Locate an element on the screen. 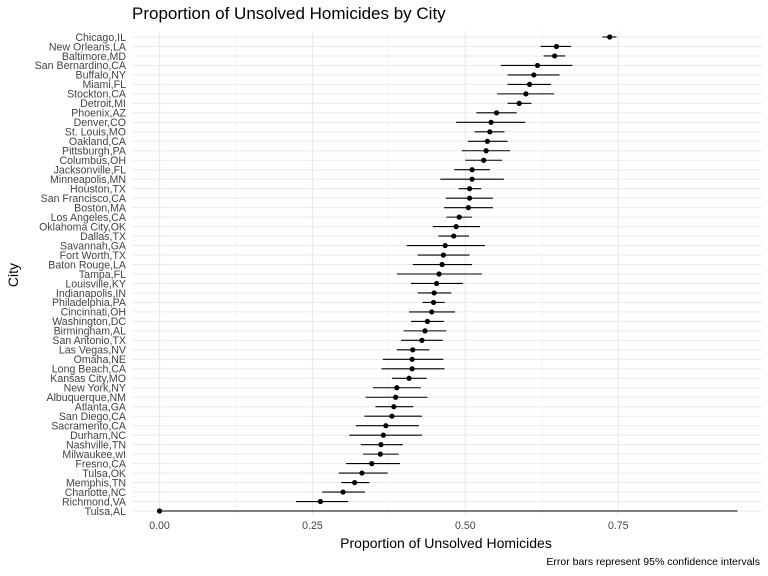 This screenshot has width=768, height=576. y-tick-label: Phoenix,AZ is located at coordinates (98, 114).